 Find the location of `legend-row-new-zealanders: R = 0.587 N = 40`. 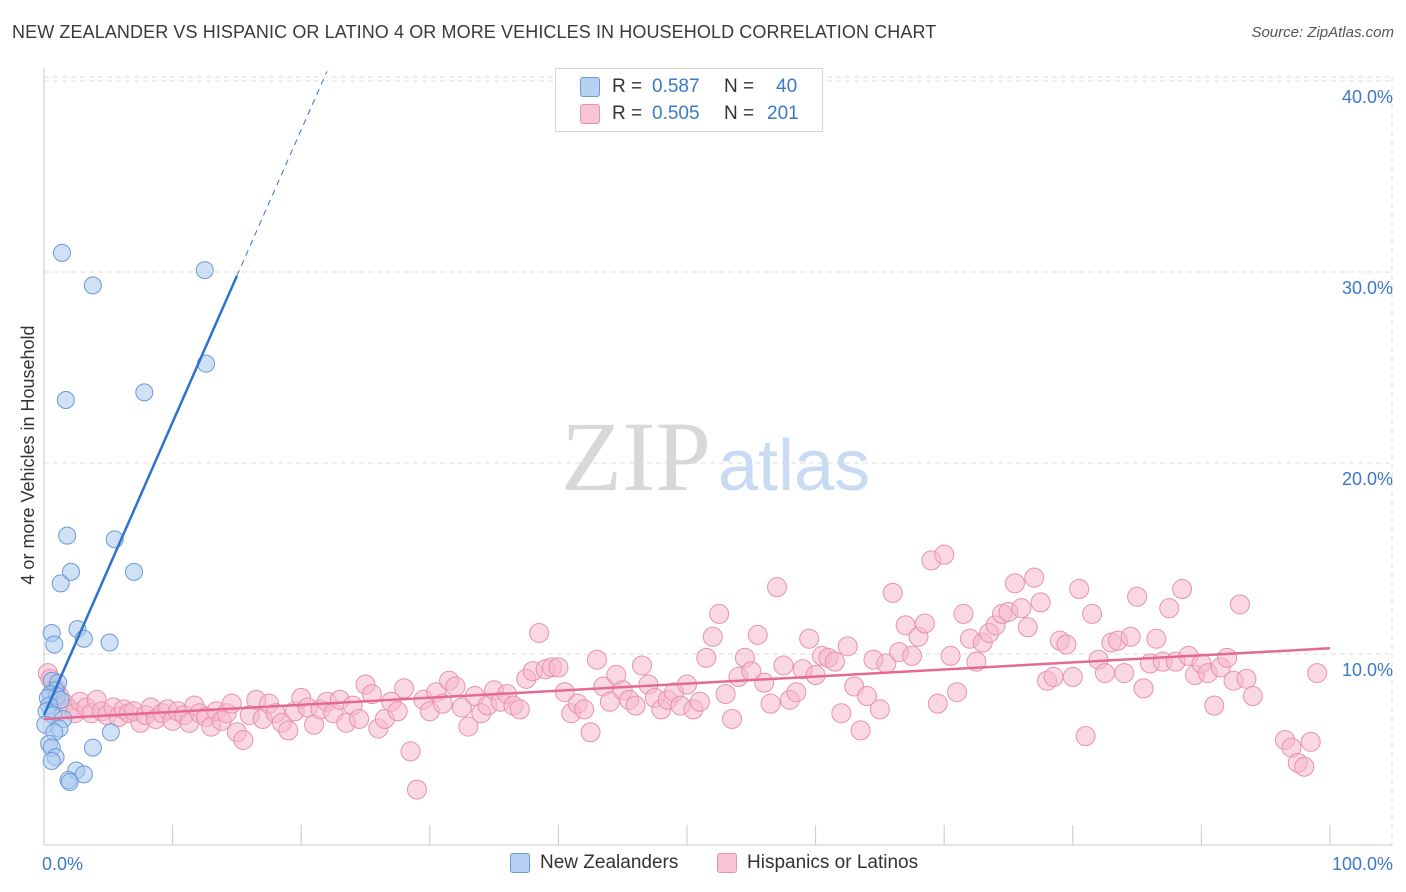

legend-row-new-zealanders: R = 0.587 N = 40 is located at coordinates (688, 87).